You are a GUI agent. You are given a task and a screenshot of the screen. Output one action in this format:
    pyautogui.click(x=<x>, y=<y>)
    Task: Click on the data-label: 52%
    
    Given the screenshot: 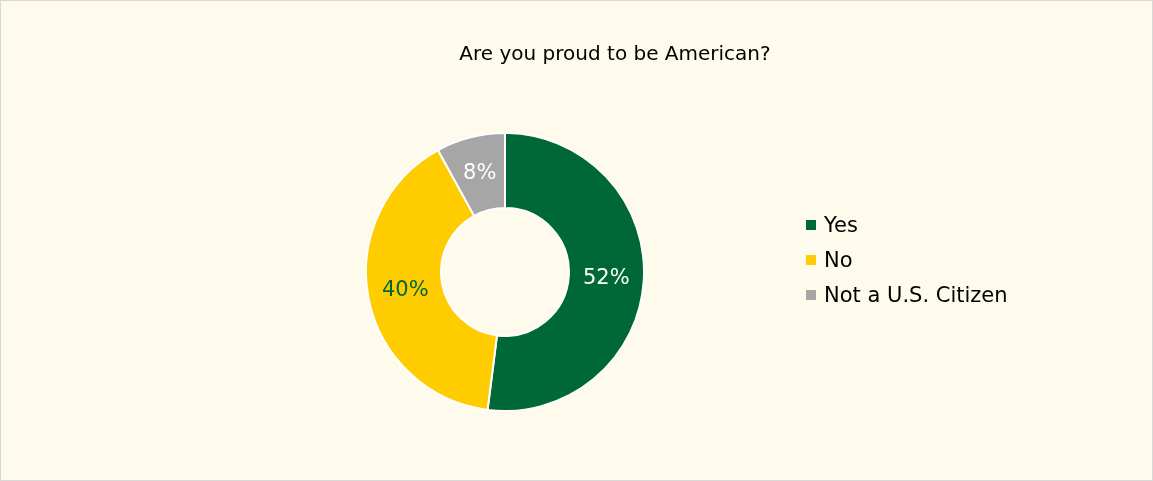 What is the action you would take?
    pyautogui.click(x=606, y=276)
    